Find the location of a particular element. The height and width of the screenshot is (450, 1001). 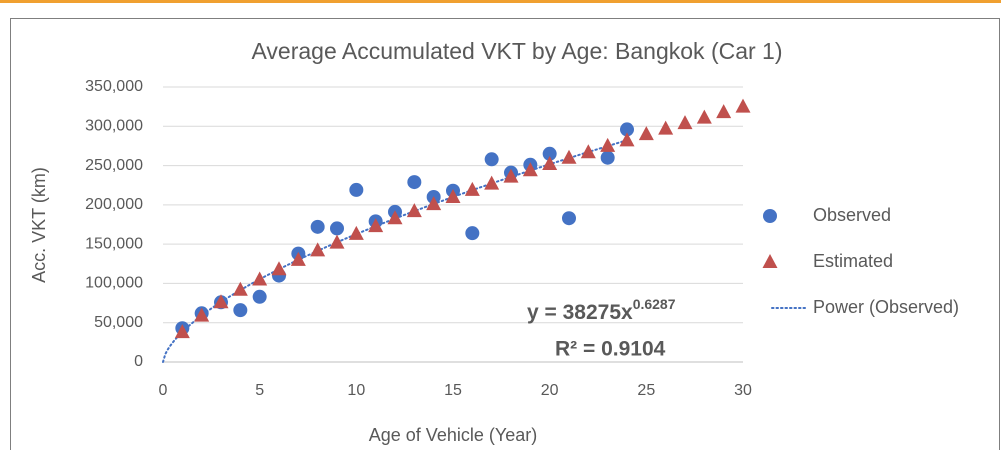

x-tick-label: 30 is located at coordinates (743, 390).